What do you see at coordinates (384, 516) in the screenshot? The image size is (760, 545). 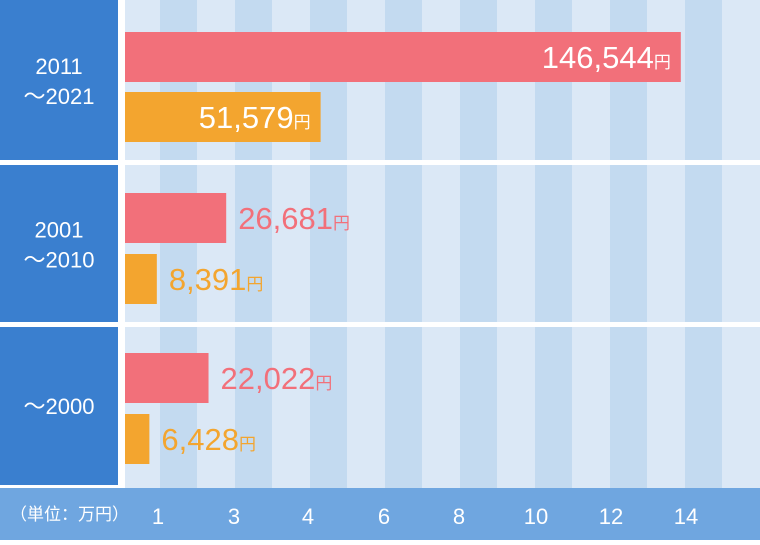 I see `x-tick-label: 6` at bounding box center [384, 516].